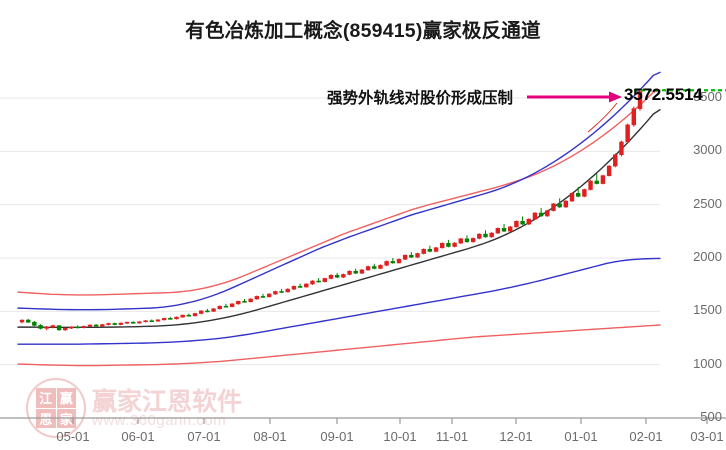 The image size is (726, 450). Describe the element at coordinates (73, 436) in the screenshot. I see `x-axis-tick-label: 05-01` at that location.